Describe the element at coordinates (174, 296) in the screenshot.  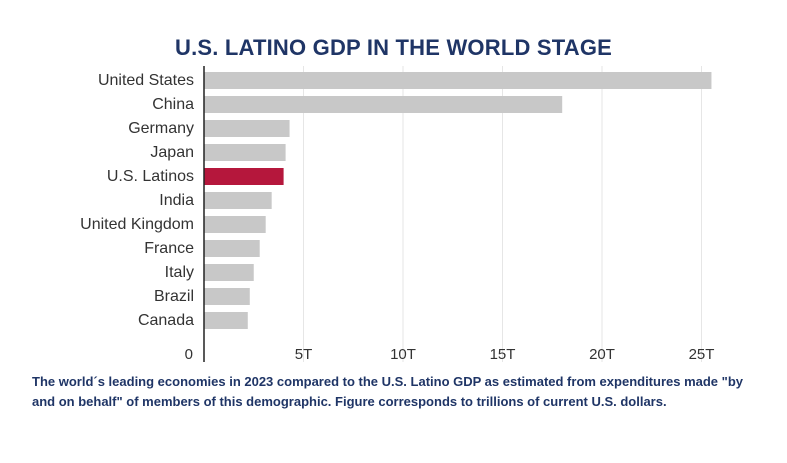
I see `category-label: Brazil` at that location.